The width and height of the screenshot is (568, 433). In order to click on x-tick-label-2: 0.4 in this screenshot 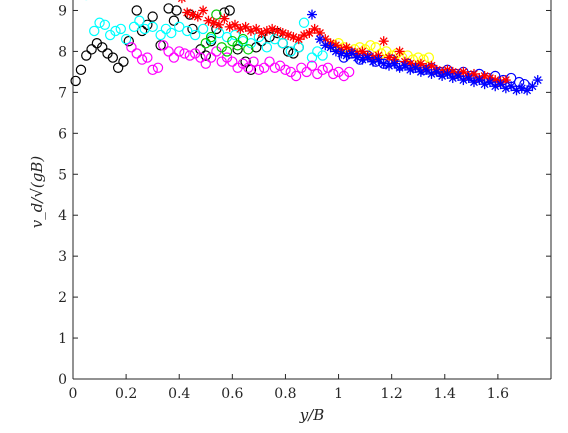, I will do `click(179, 394)`.